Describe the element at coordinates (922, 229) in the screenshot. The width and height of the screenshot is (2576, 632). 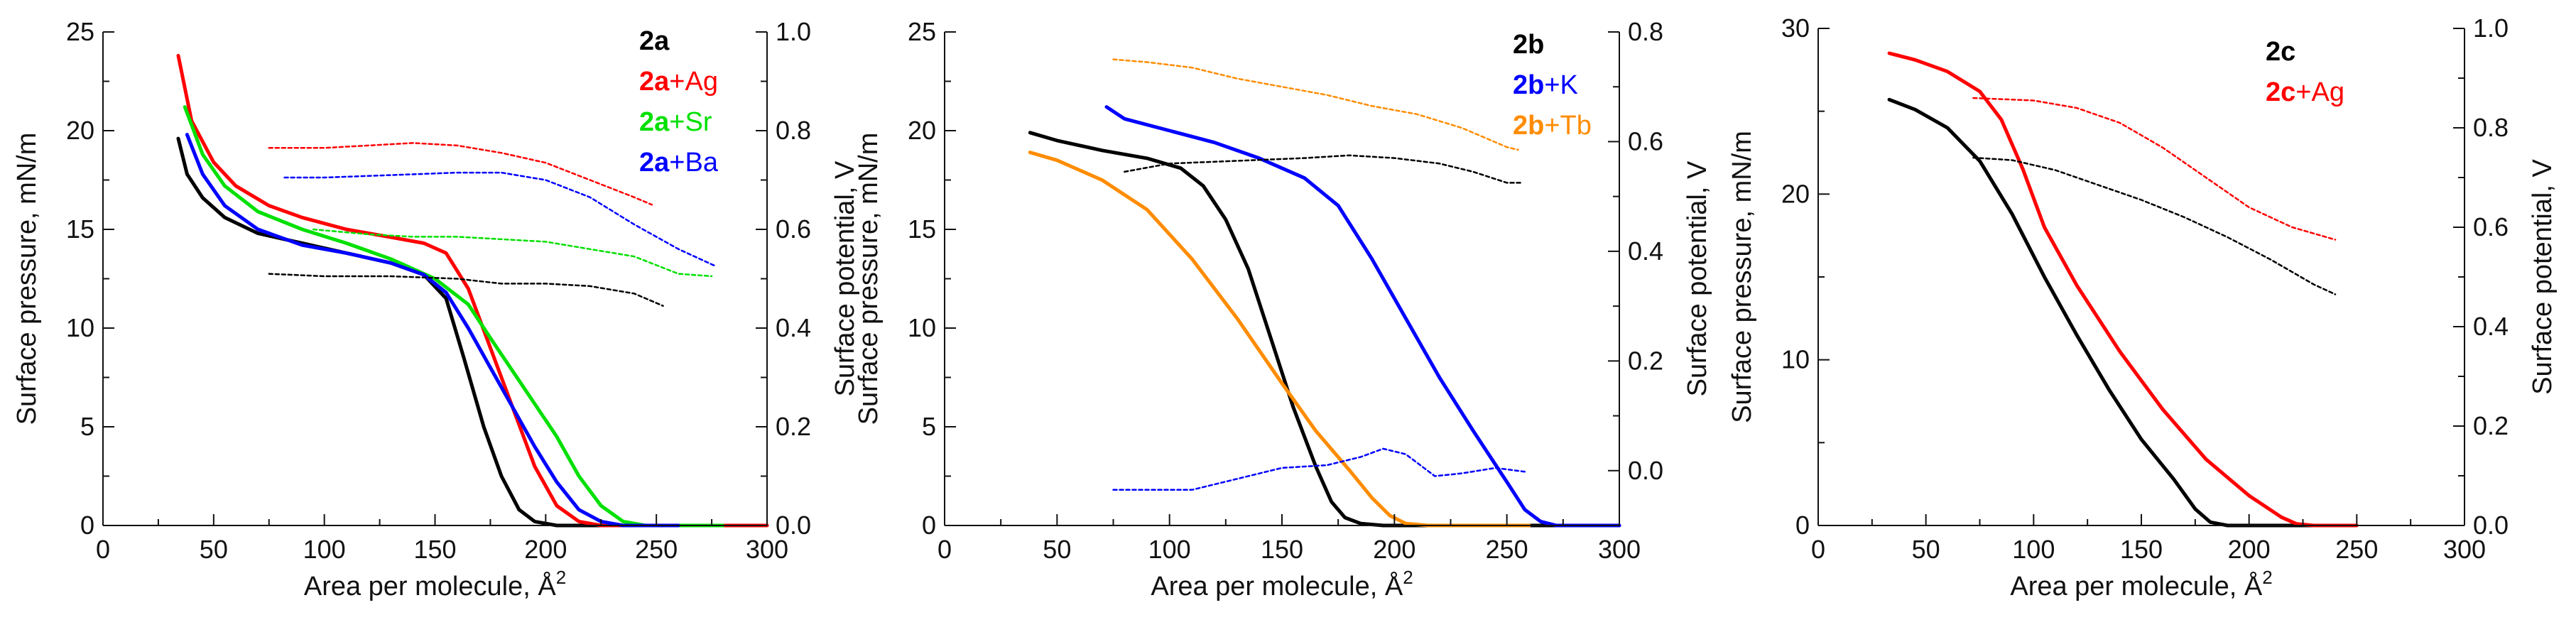
I see `y-tick-label: 15` at that location.